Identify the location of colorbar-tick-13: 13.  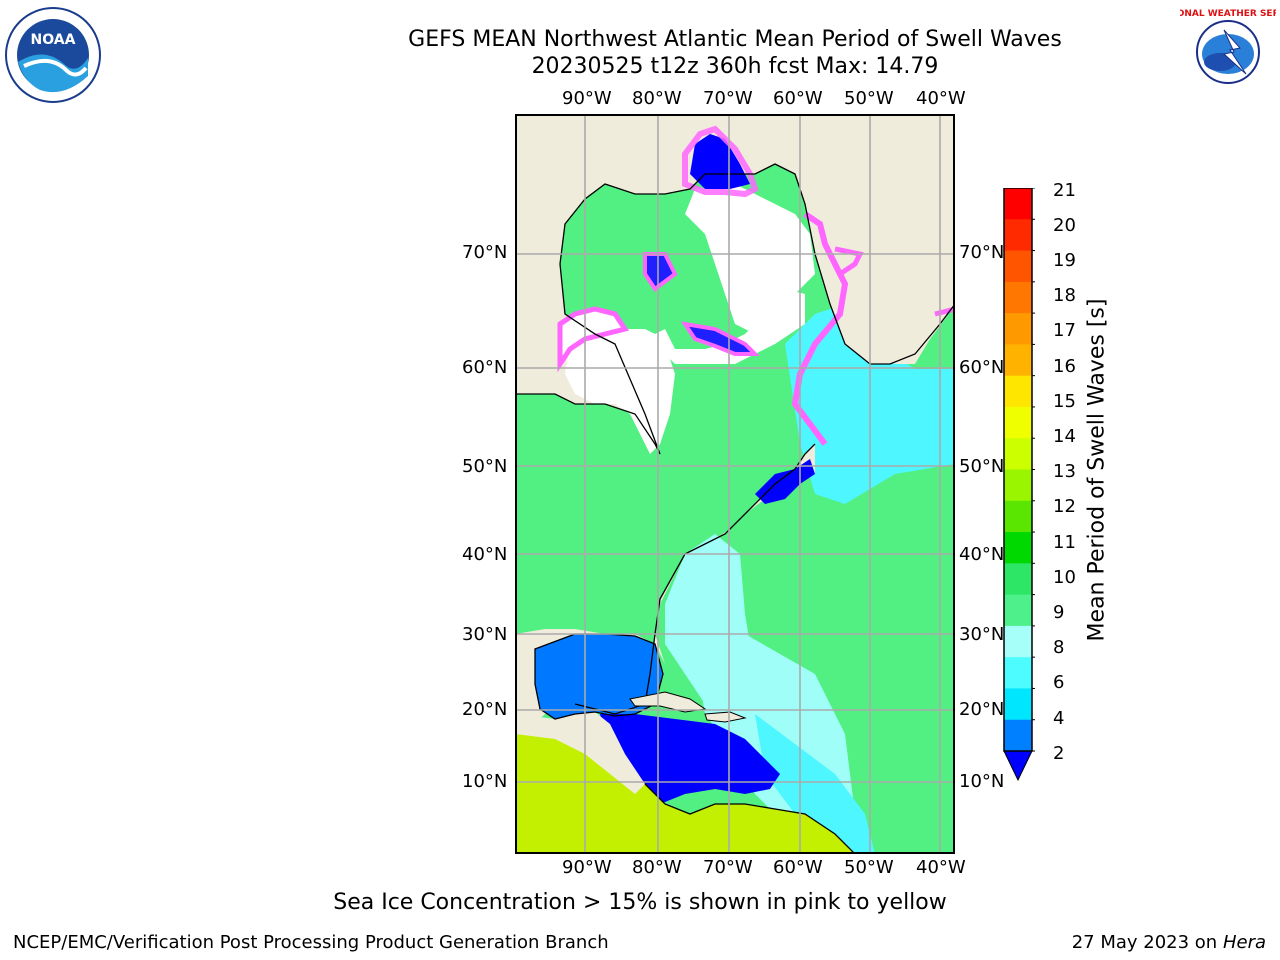
(1064, 471).